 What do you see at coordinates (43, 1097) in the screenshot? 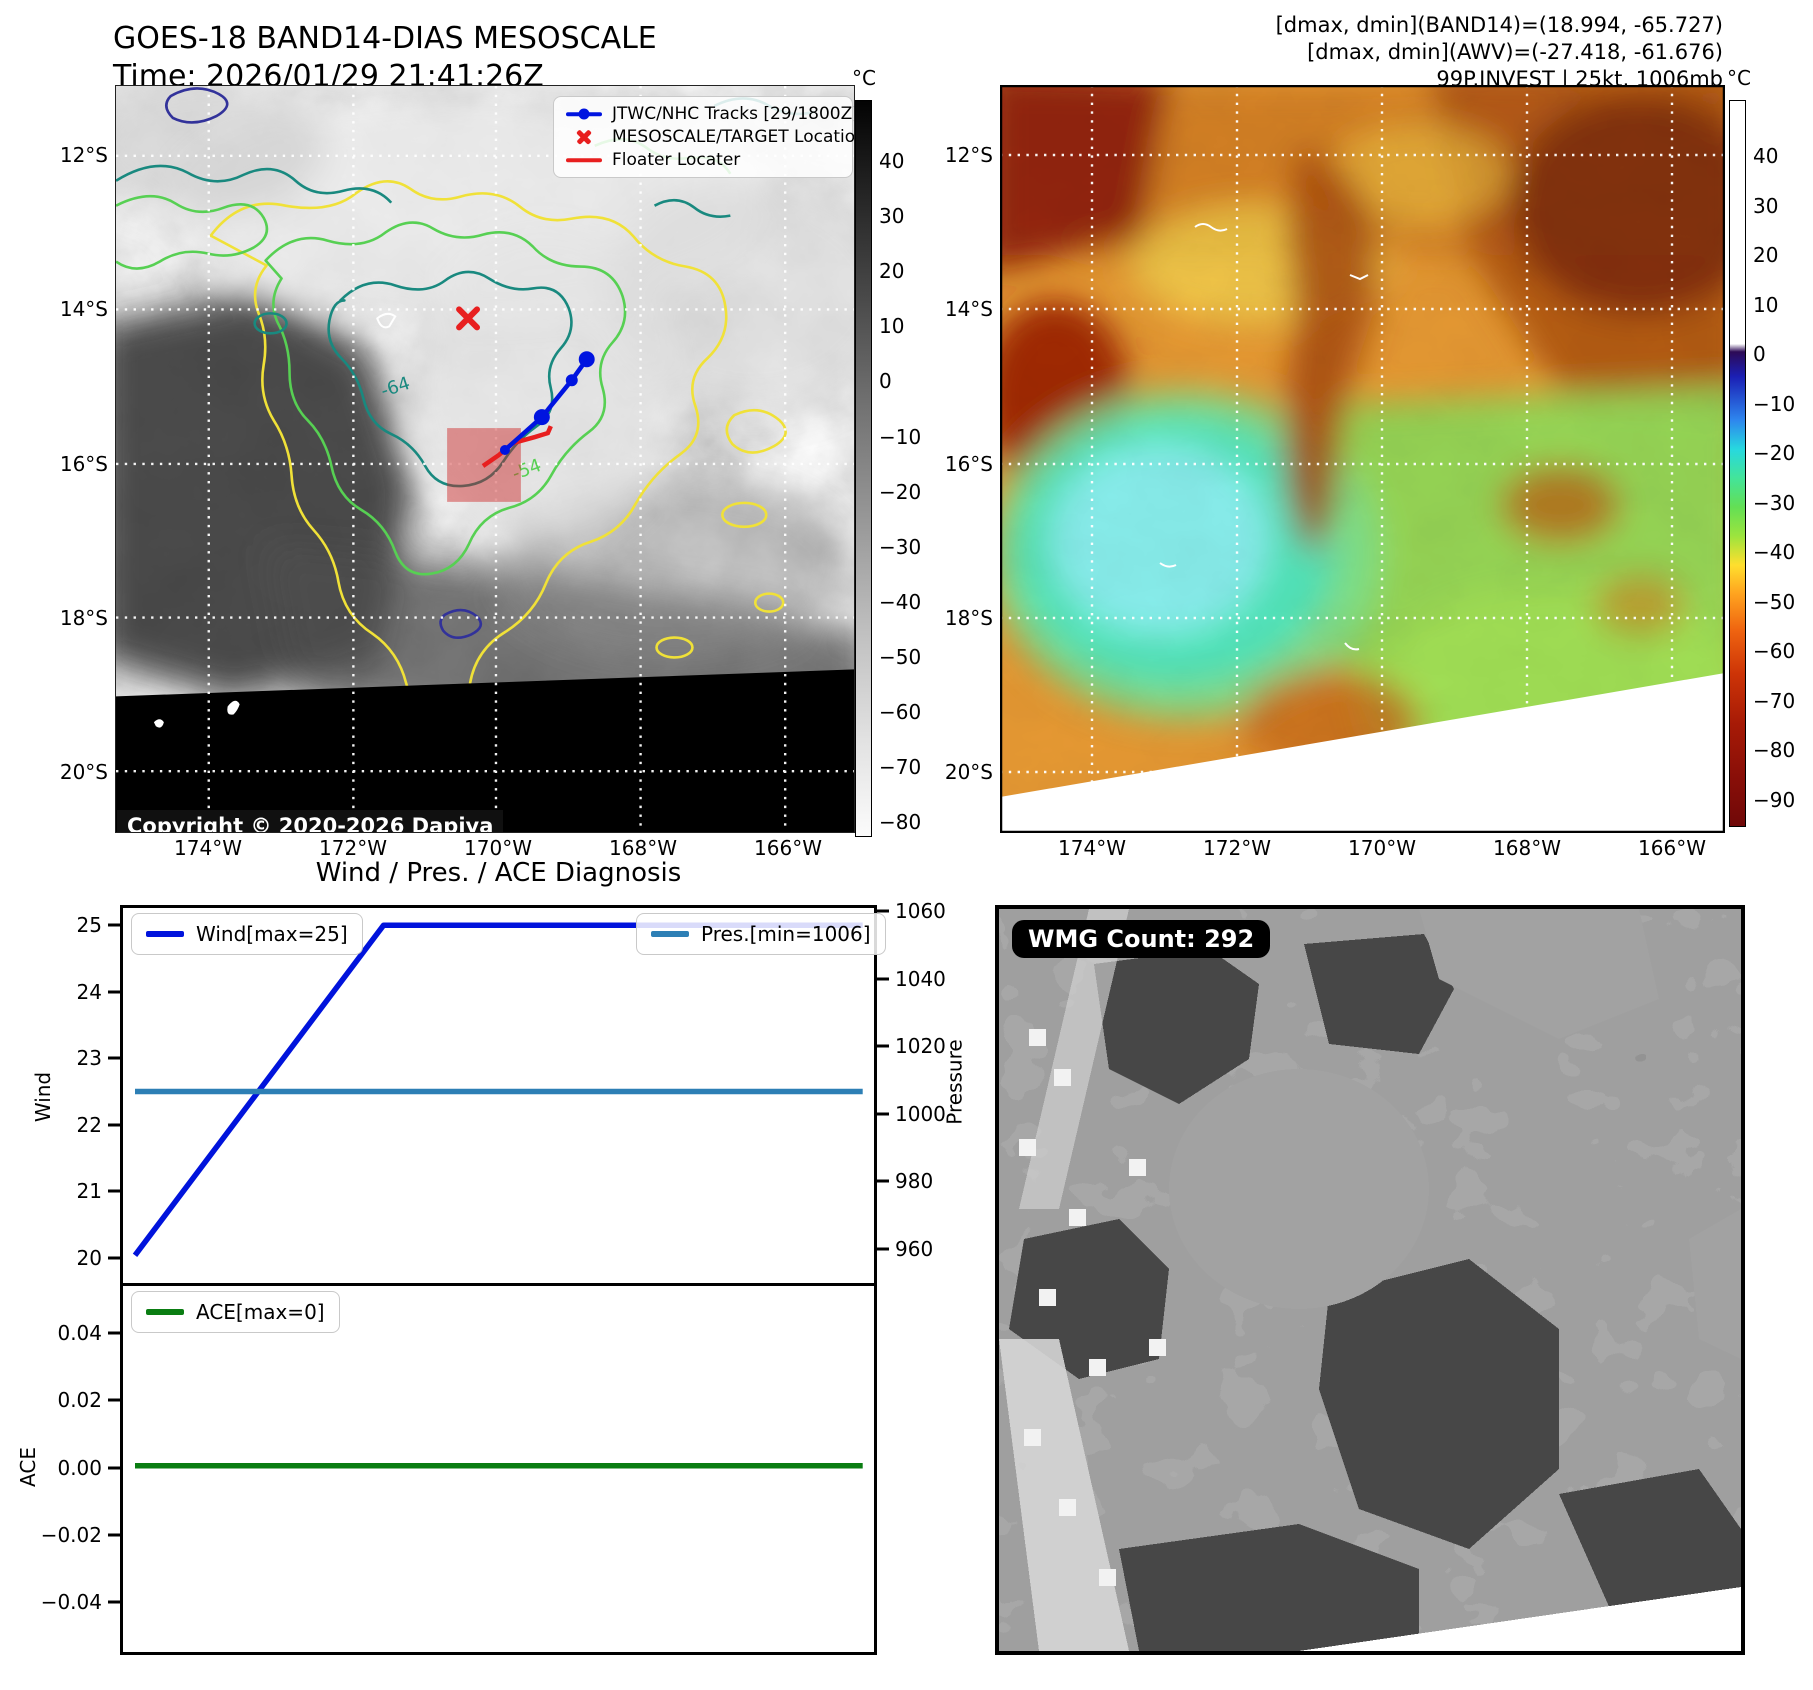
I see `wind-axis-label: Wind` at bounding box center [43, 1097].